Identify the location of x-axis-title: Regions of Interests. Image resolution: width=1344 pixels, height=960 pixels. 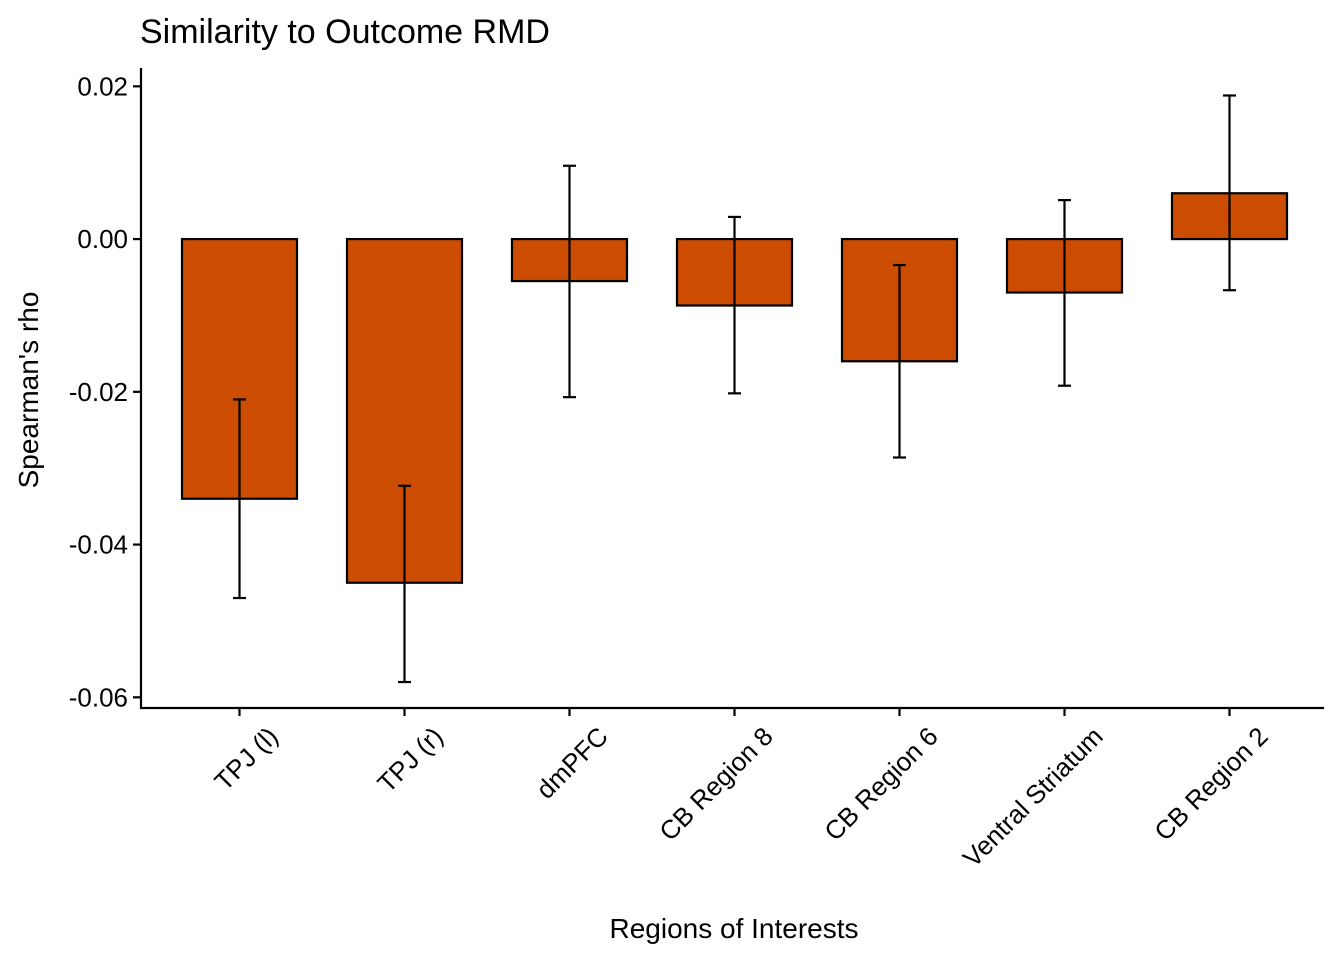
(733, 928).